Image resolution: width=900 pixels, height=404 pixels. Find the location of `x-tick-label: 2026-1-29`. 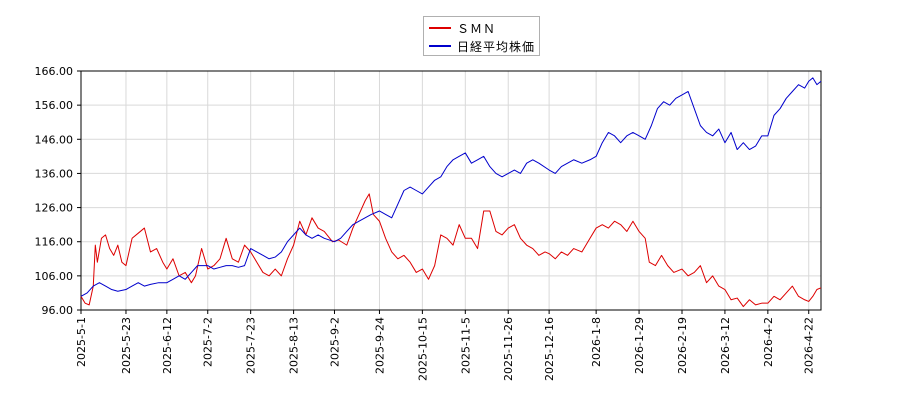

x-tick-label: 2026-1-29 is located at coordinates (639, 345).